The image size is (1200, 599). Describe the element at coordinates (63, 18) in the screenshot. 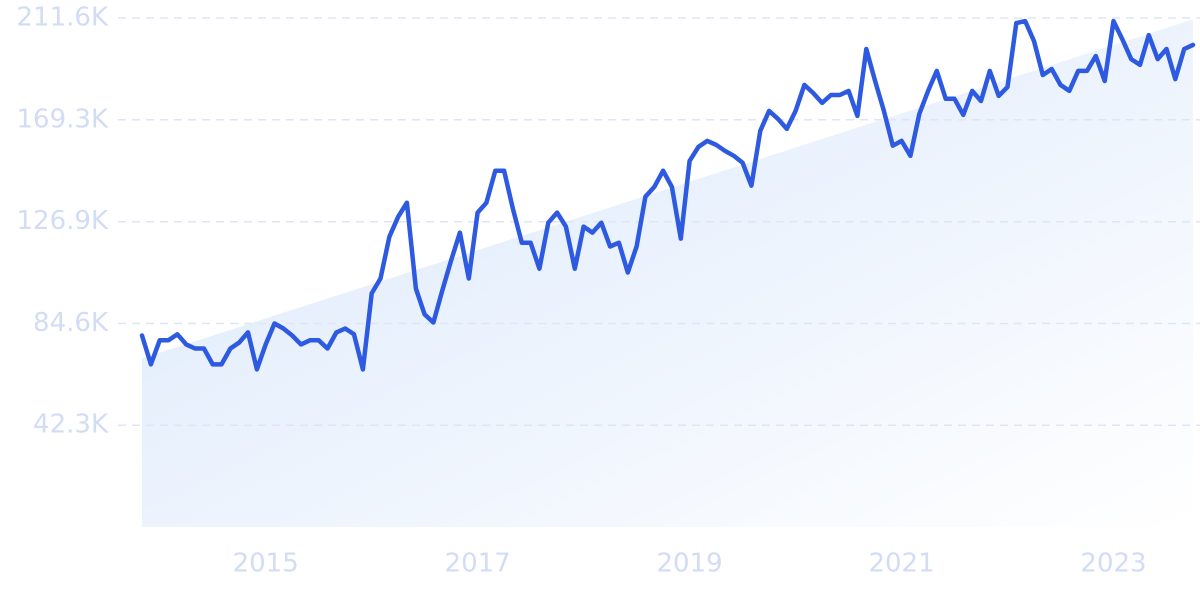

I see `y-tick-label: 211.6K` at that location.